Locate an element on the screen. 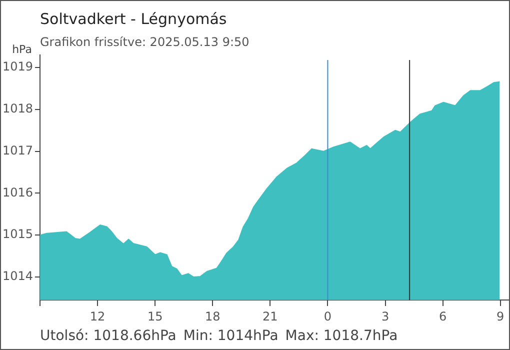 Image resolution: width=510 pixels, height=350 pixels. y-axis-title: hPa is located at coordinates (22, 49).